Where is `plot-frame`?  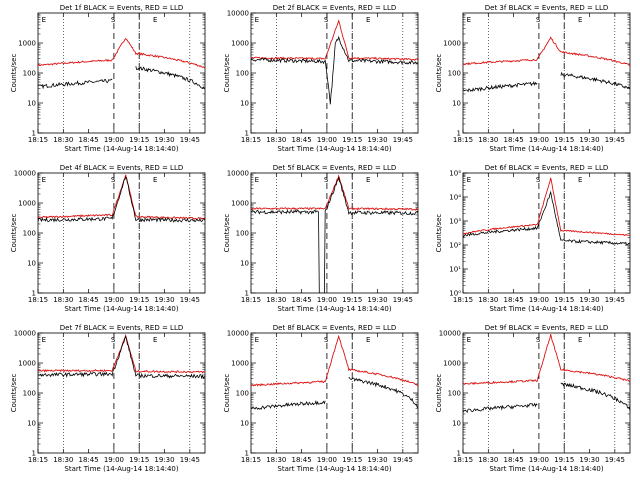 plot-frame is located at coordinates (546, 233).